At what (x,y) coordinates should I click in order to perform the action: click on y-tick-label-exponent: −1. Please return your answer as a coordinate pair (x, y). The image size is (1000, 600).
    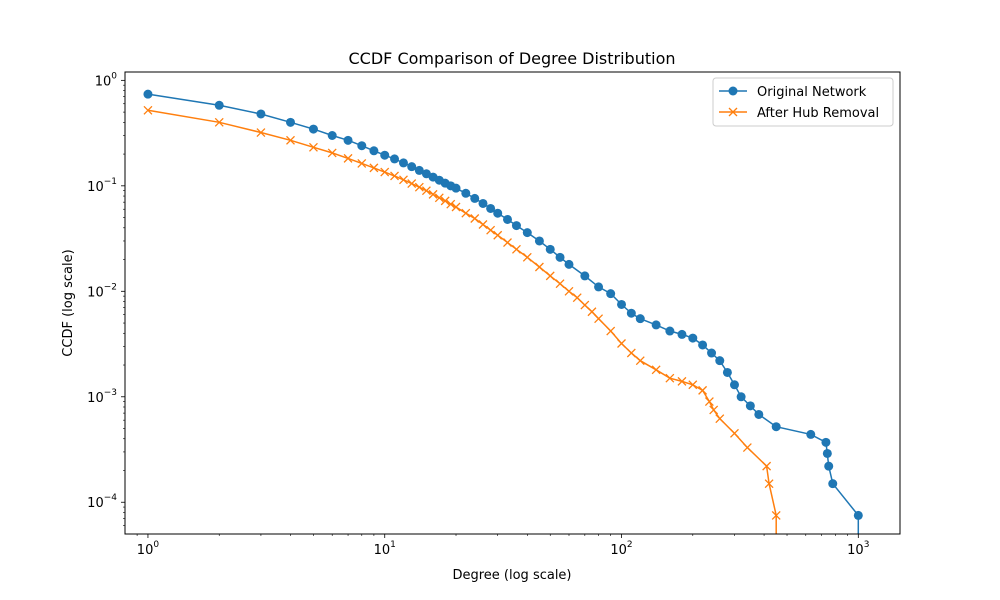
    Looking at the image, I should click on (110, 182).